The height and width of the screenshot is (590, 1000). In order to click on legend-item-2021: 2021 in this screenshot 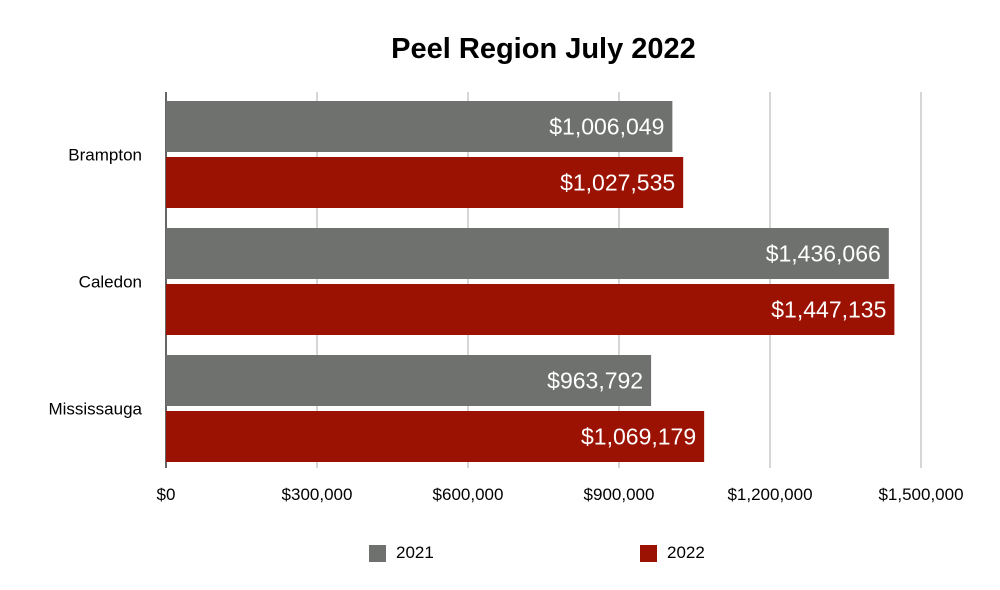, I will do `click(401, 553)`.